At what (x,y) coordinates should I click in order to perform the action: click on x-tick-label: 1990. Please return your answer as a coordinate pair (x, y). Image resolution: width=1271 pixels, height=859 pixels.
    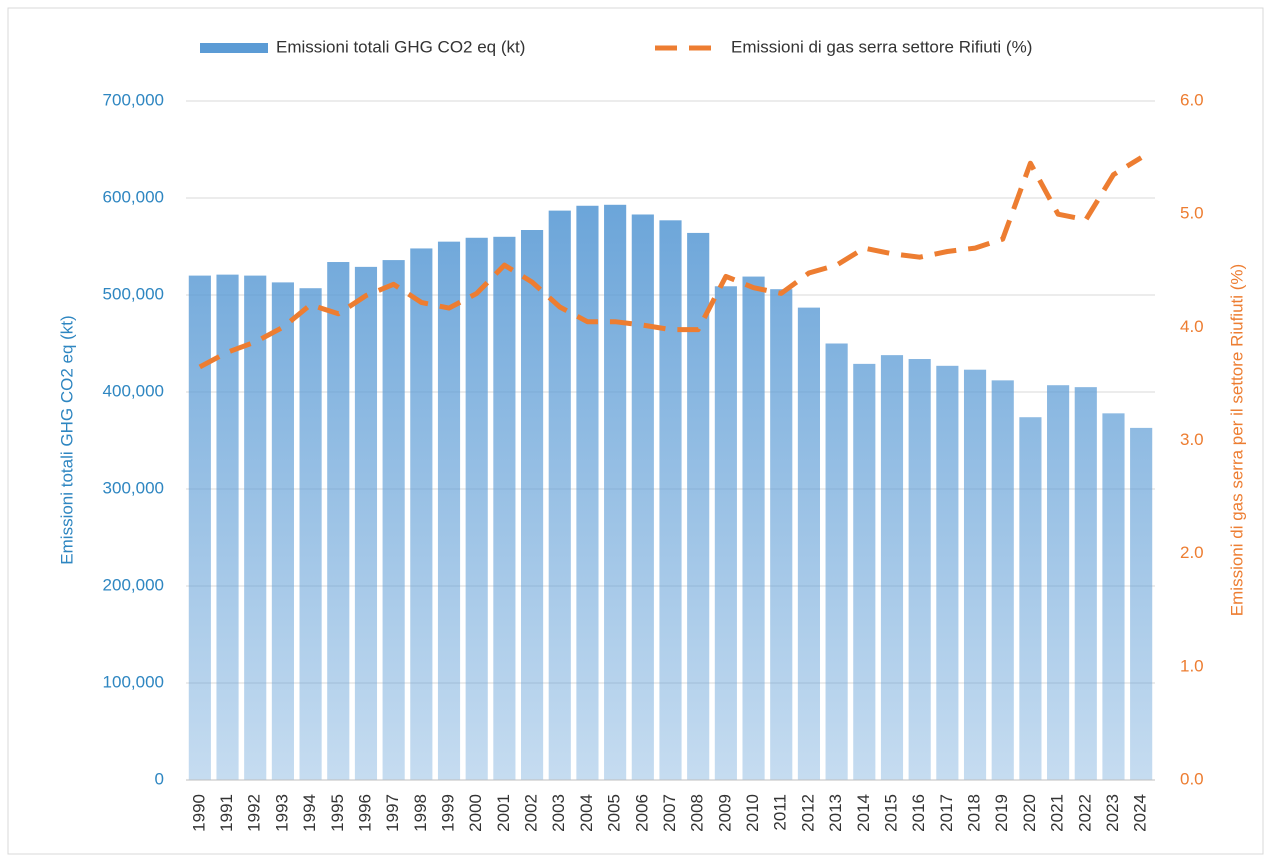
    Looking at the image, I should click on (198, 813).